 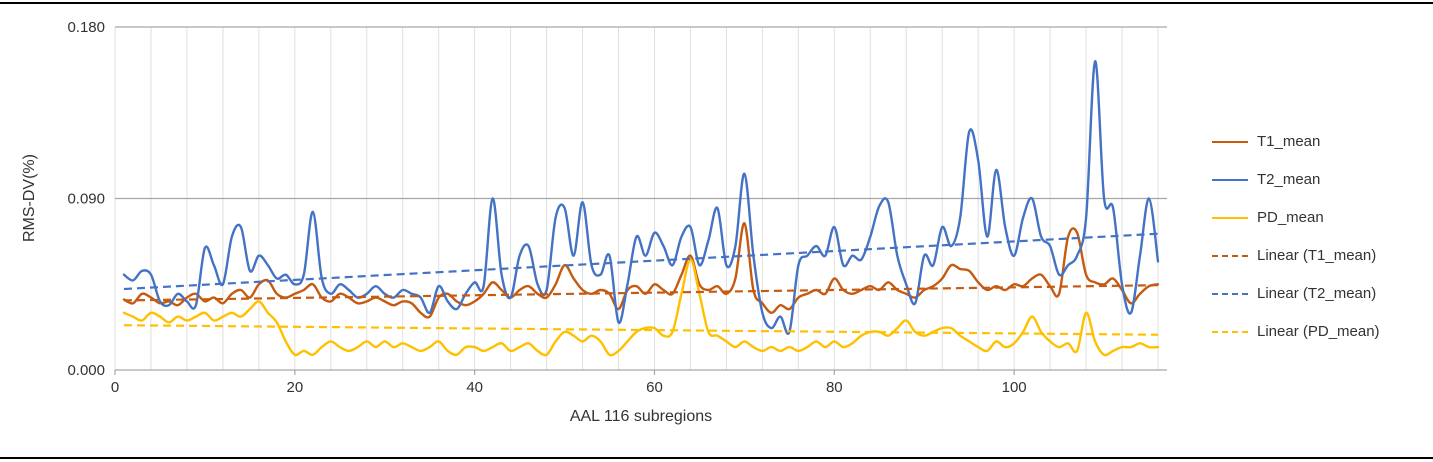 I want to click on y-tick-label: 0.000, so click(x=86, y=370).